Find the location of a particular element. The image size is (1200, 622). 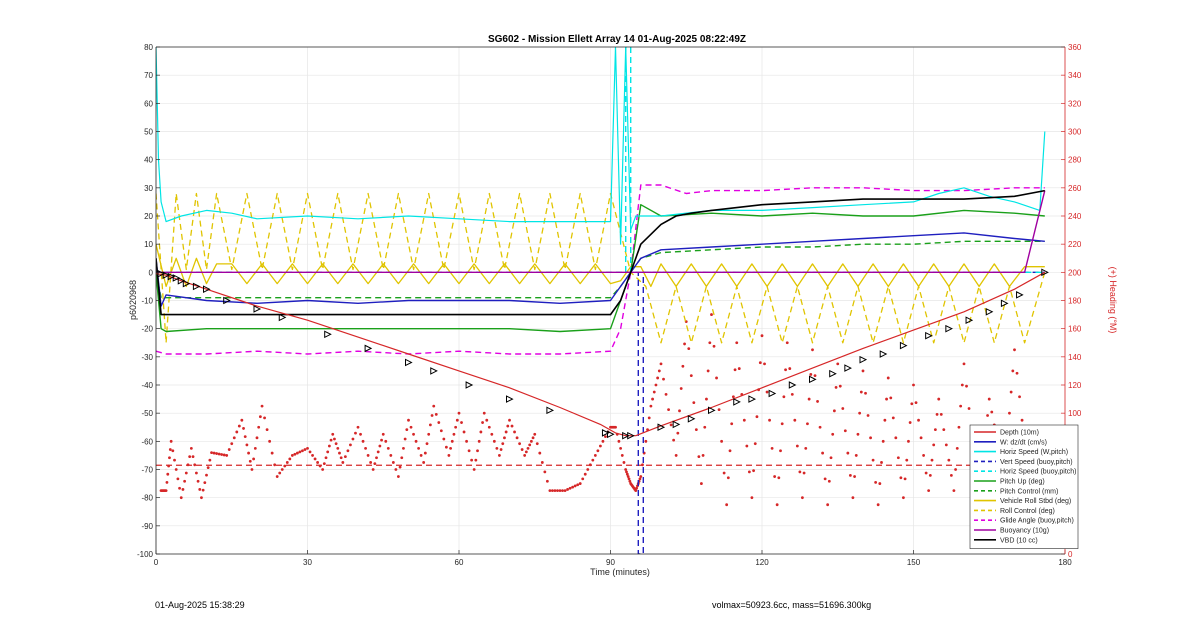

y-tick-label: -60 is located at coordinates (147, 441).